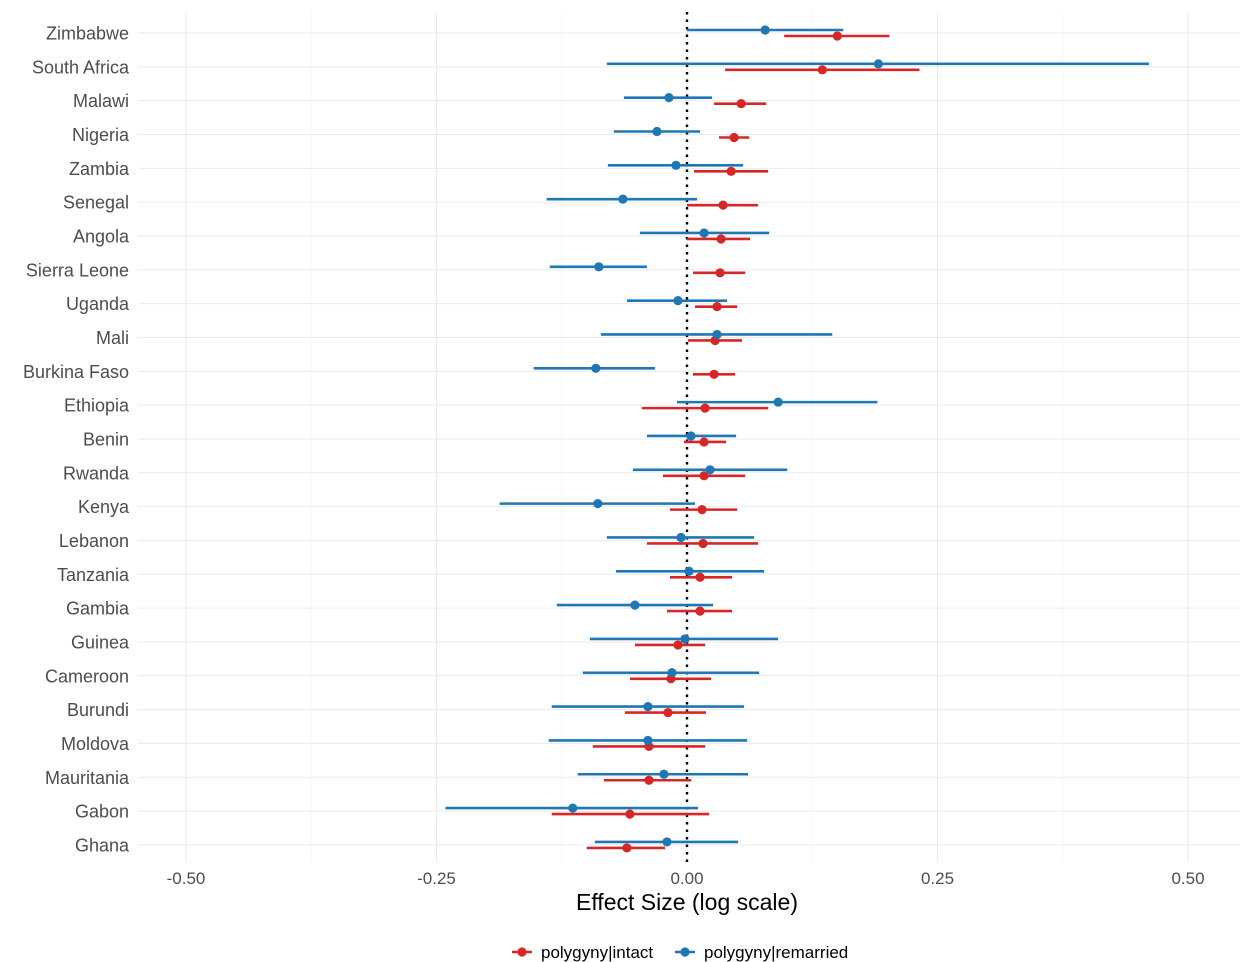 Image resolution: width=1246 pixels, height=962 pixels. What do you see at coordinates (95, 744) in the screenshot?
I see `y-axis-label: Moldova` at bounding box center [95, 744].